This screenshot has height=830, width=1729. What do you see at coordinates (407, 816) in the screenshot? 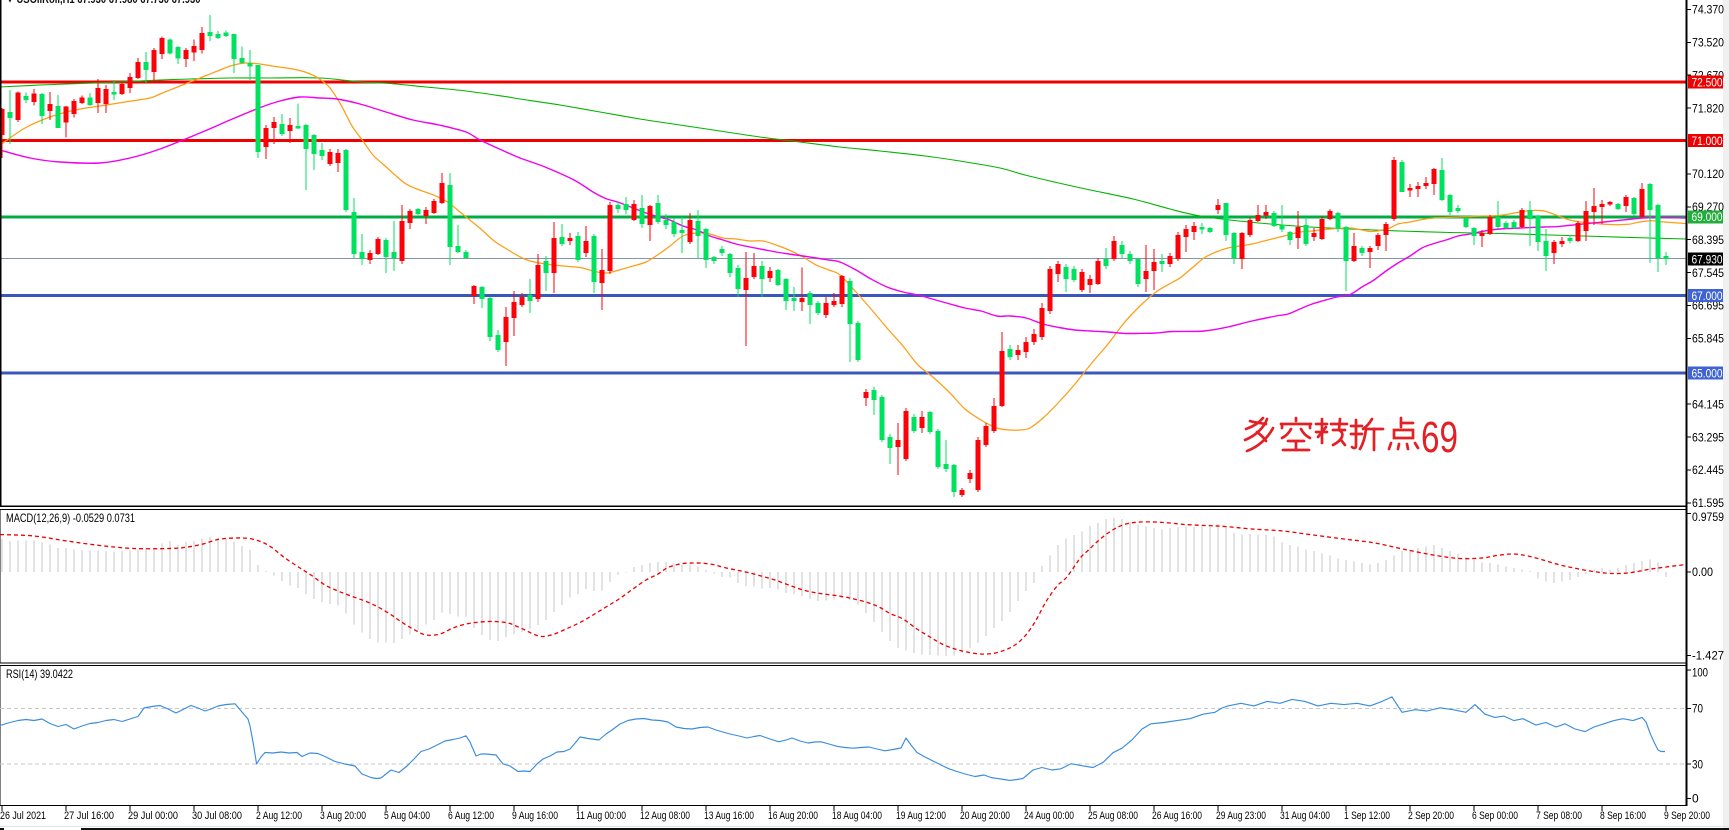
I see `svg-text: 5 Aug 04:00` at bounding box center [407, 816].